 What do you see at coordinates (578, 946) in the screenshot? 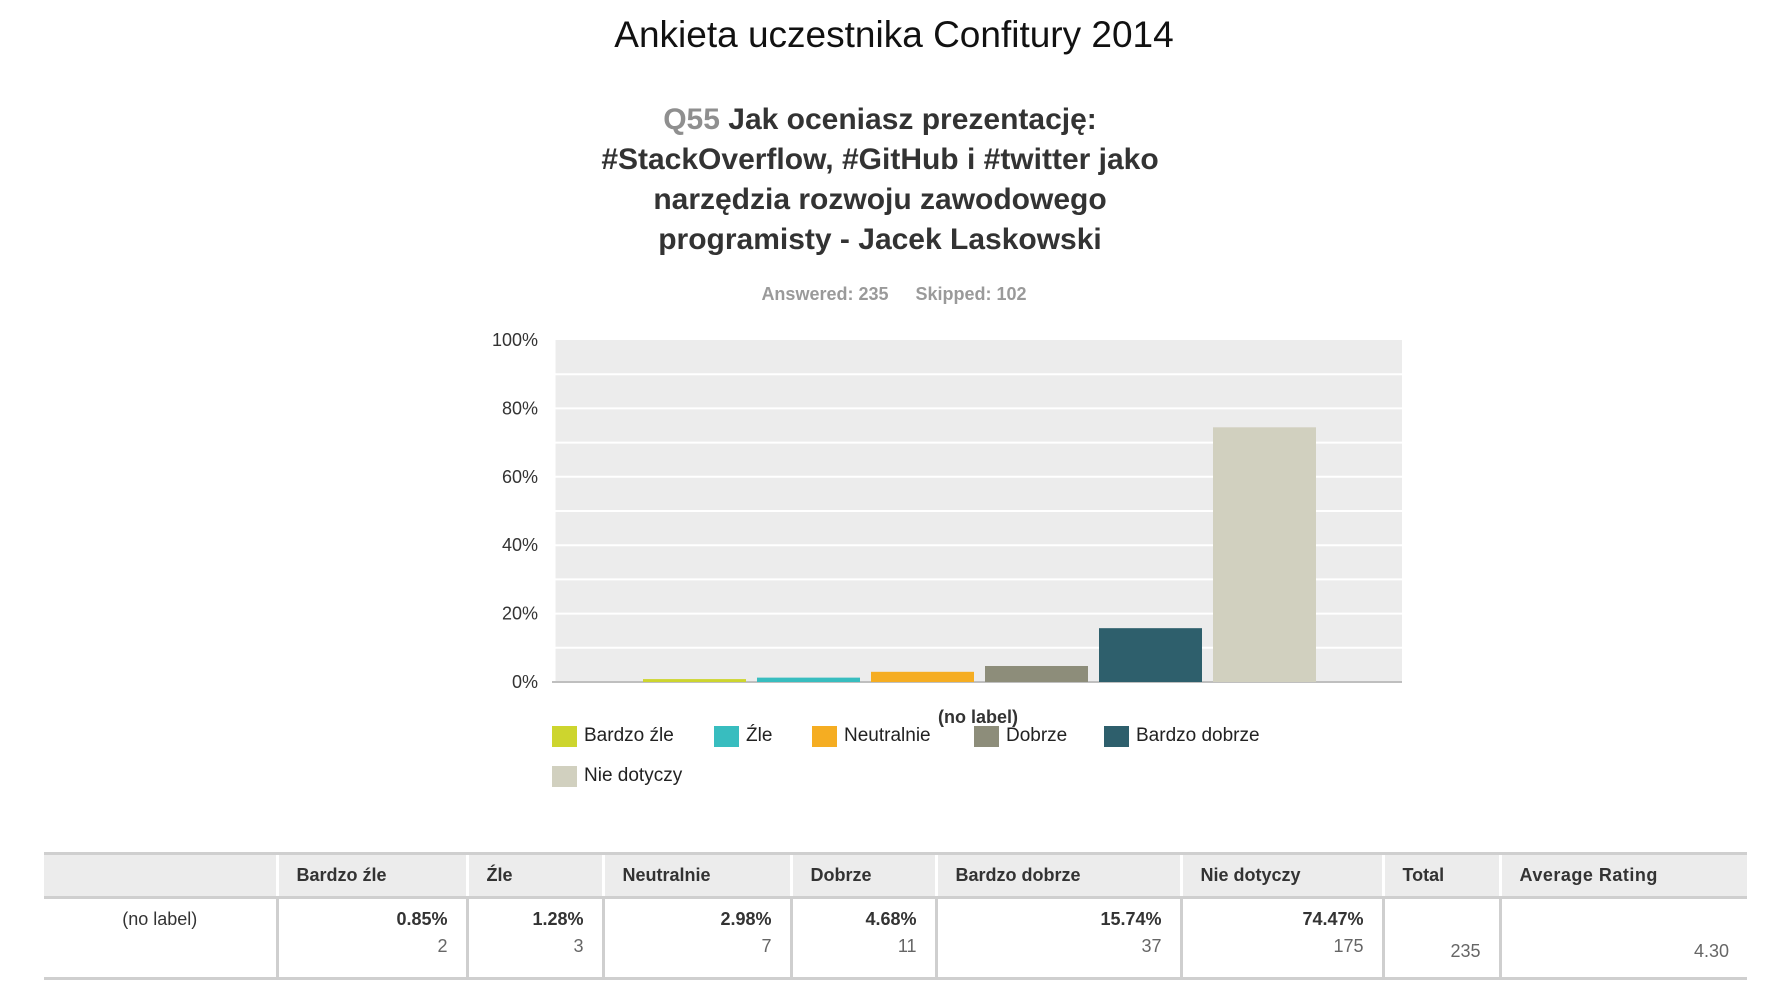
I see `cell-count: 3` at bounding box center [578, 946].